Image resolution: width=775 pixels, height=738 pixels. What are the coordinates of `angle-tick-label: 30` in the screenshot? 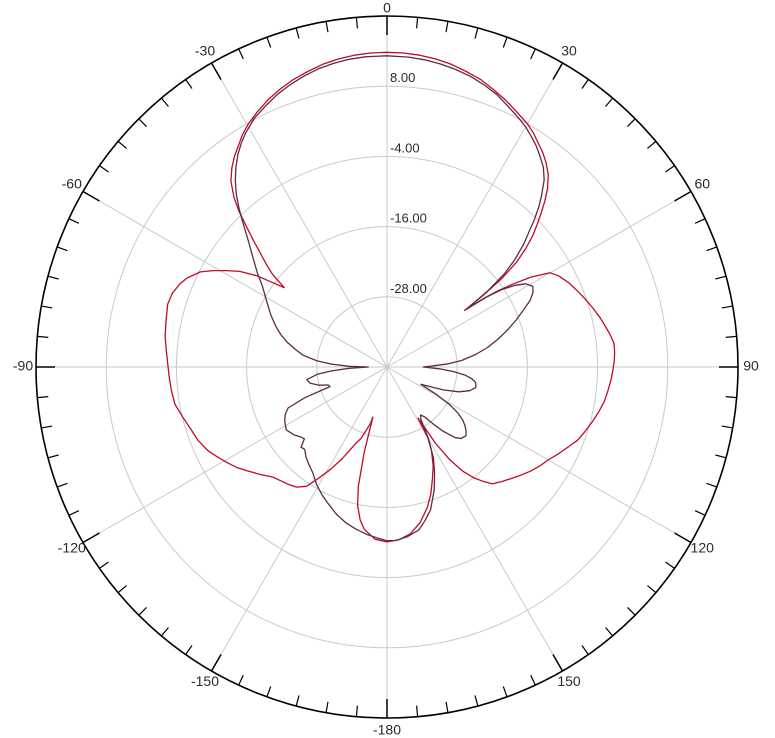 It's located at (569, 50).